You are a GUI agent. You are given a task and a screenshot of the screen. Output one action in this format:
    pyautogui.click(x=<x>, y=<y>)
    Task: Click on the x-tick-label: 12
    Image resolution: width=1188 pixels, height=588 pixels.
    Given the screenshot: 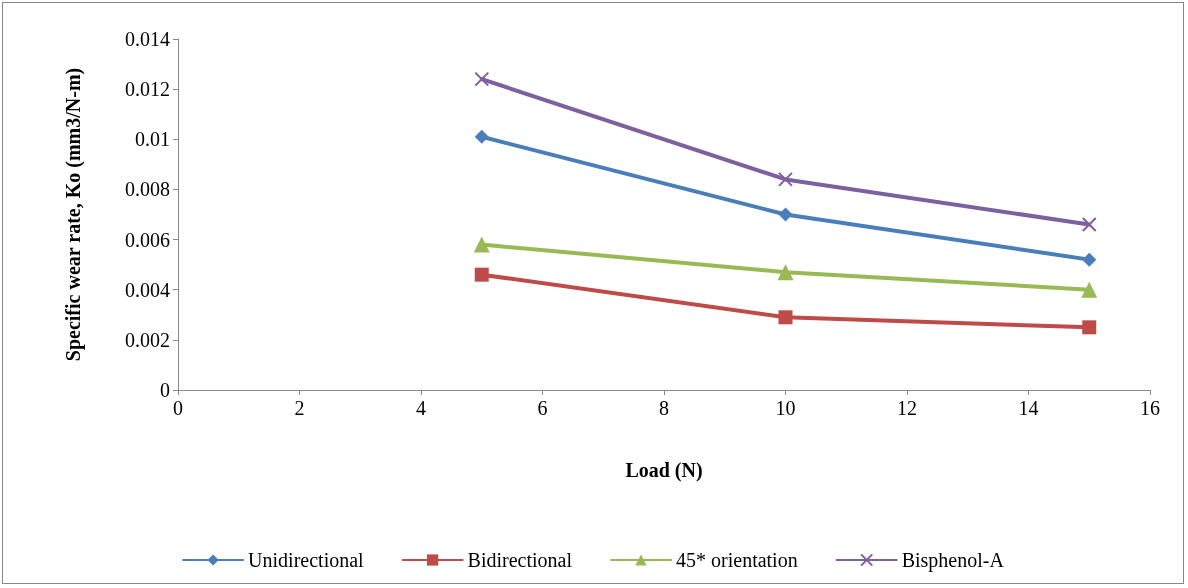 What is the action you would take?
    pyautogui.click(x=907, y=408)
    